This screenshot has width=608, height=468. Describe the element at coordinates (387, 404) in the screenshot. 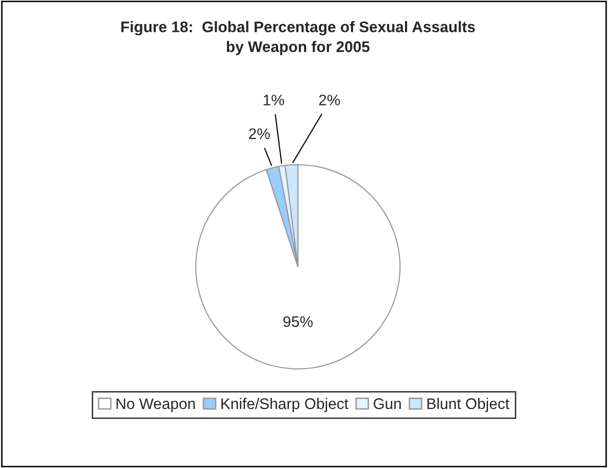

I see `legend-label: Gun` at that location.